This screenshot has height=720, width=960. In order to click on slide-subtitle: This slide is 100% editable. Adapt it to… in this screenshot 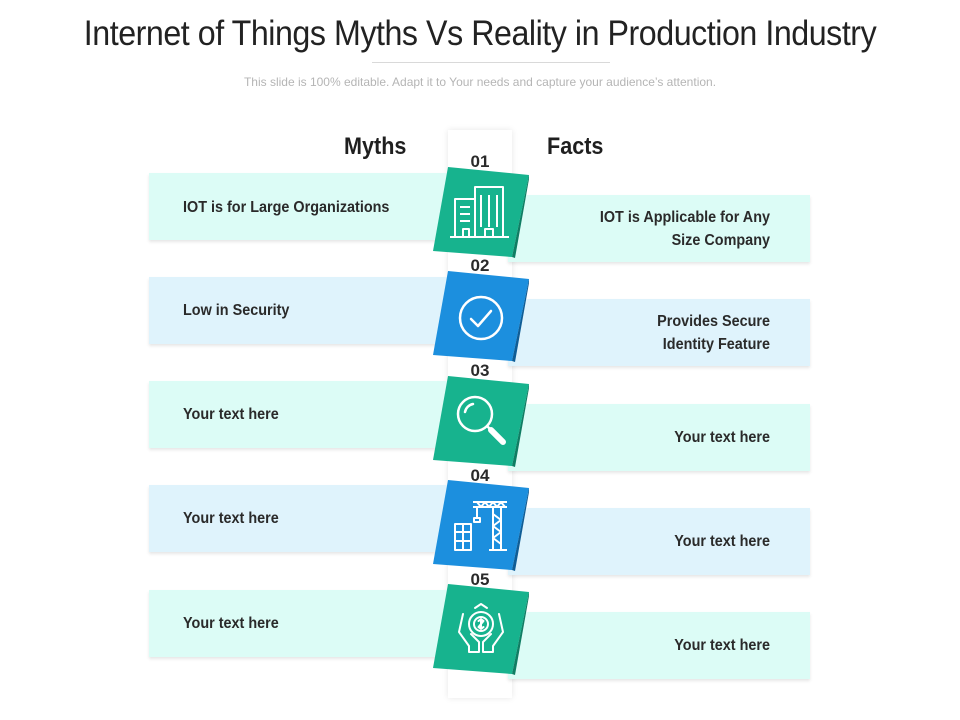, I will do `click(480, 82)`.